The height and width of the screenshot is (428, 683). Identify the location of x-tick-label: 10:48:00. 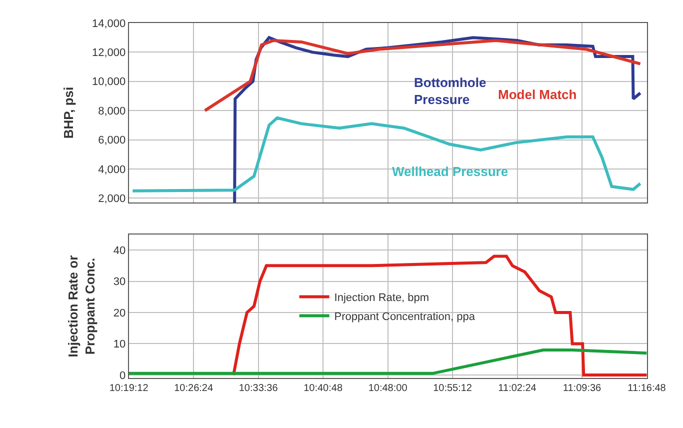
(388, 388).